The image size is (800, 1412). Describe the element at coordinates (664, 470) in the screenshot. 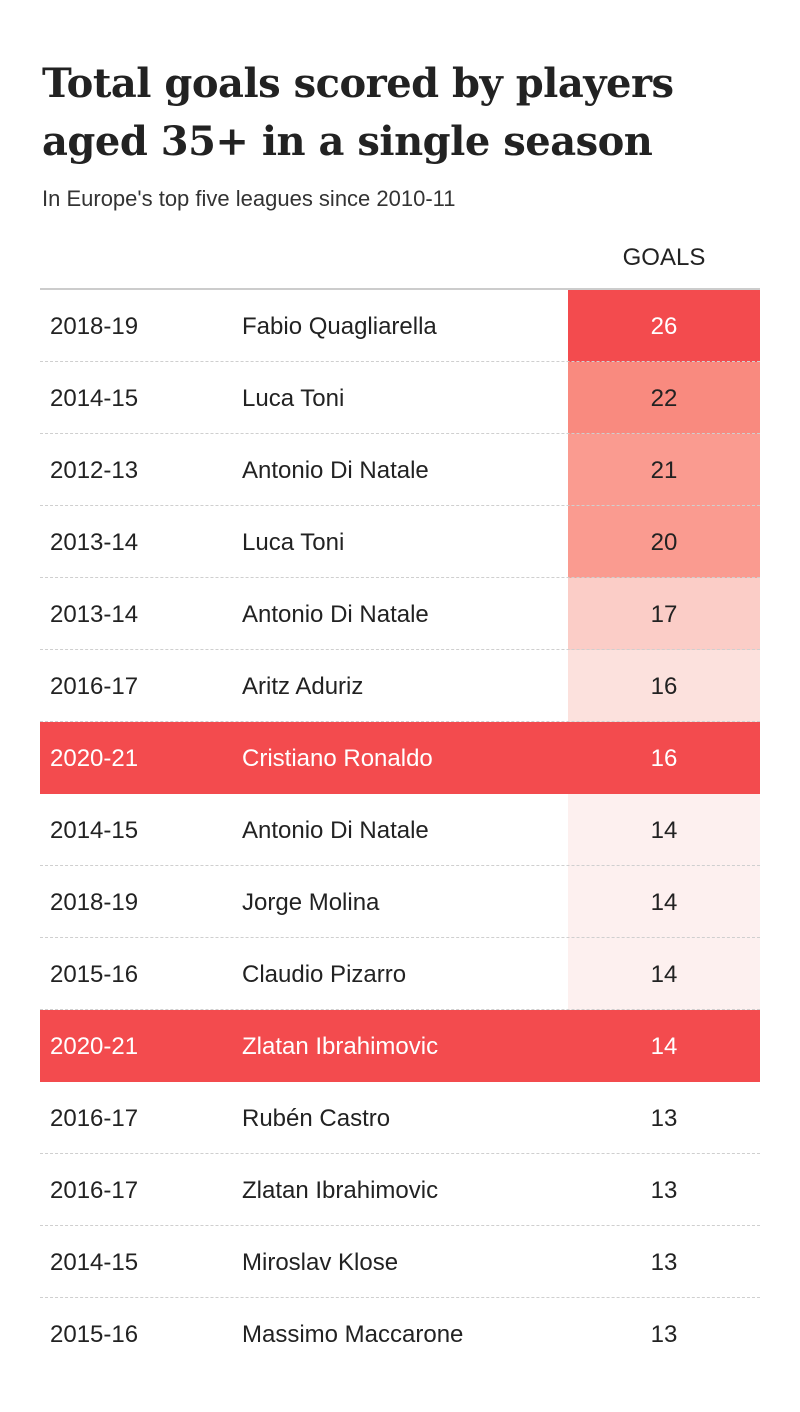

I see `goals-cell: 21` at that location.